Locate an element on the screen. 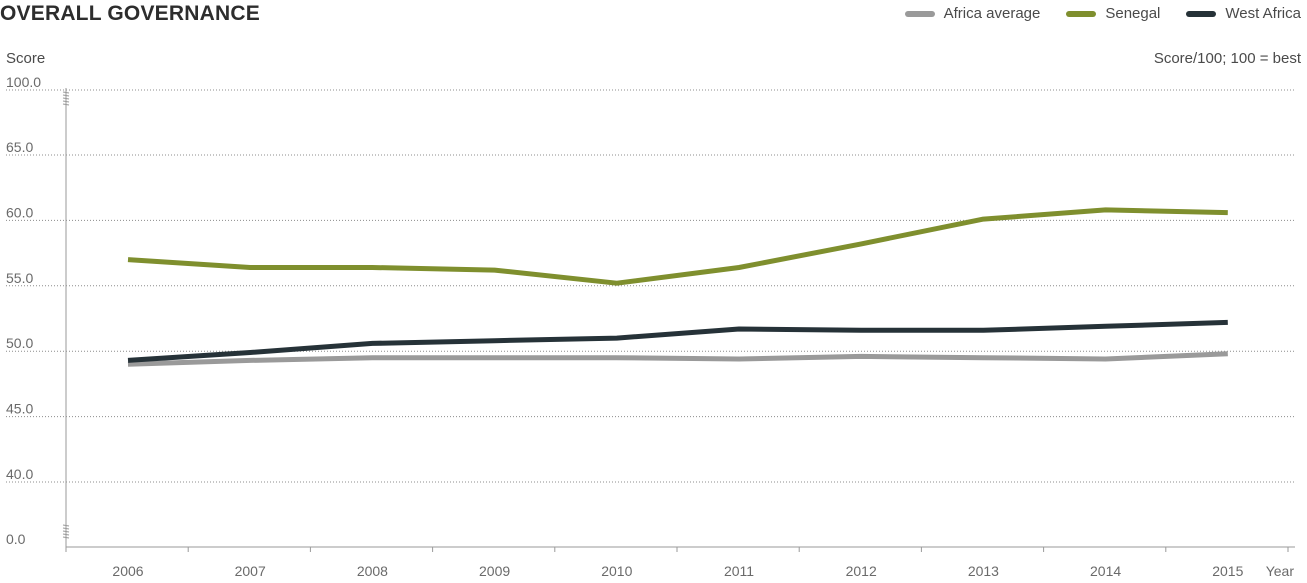  legend-swatch-africa-average is located at coordinates (919, 13).